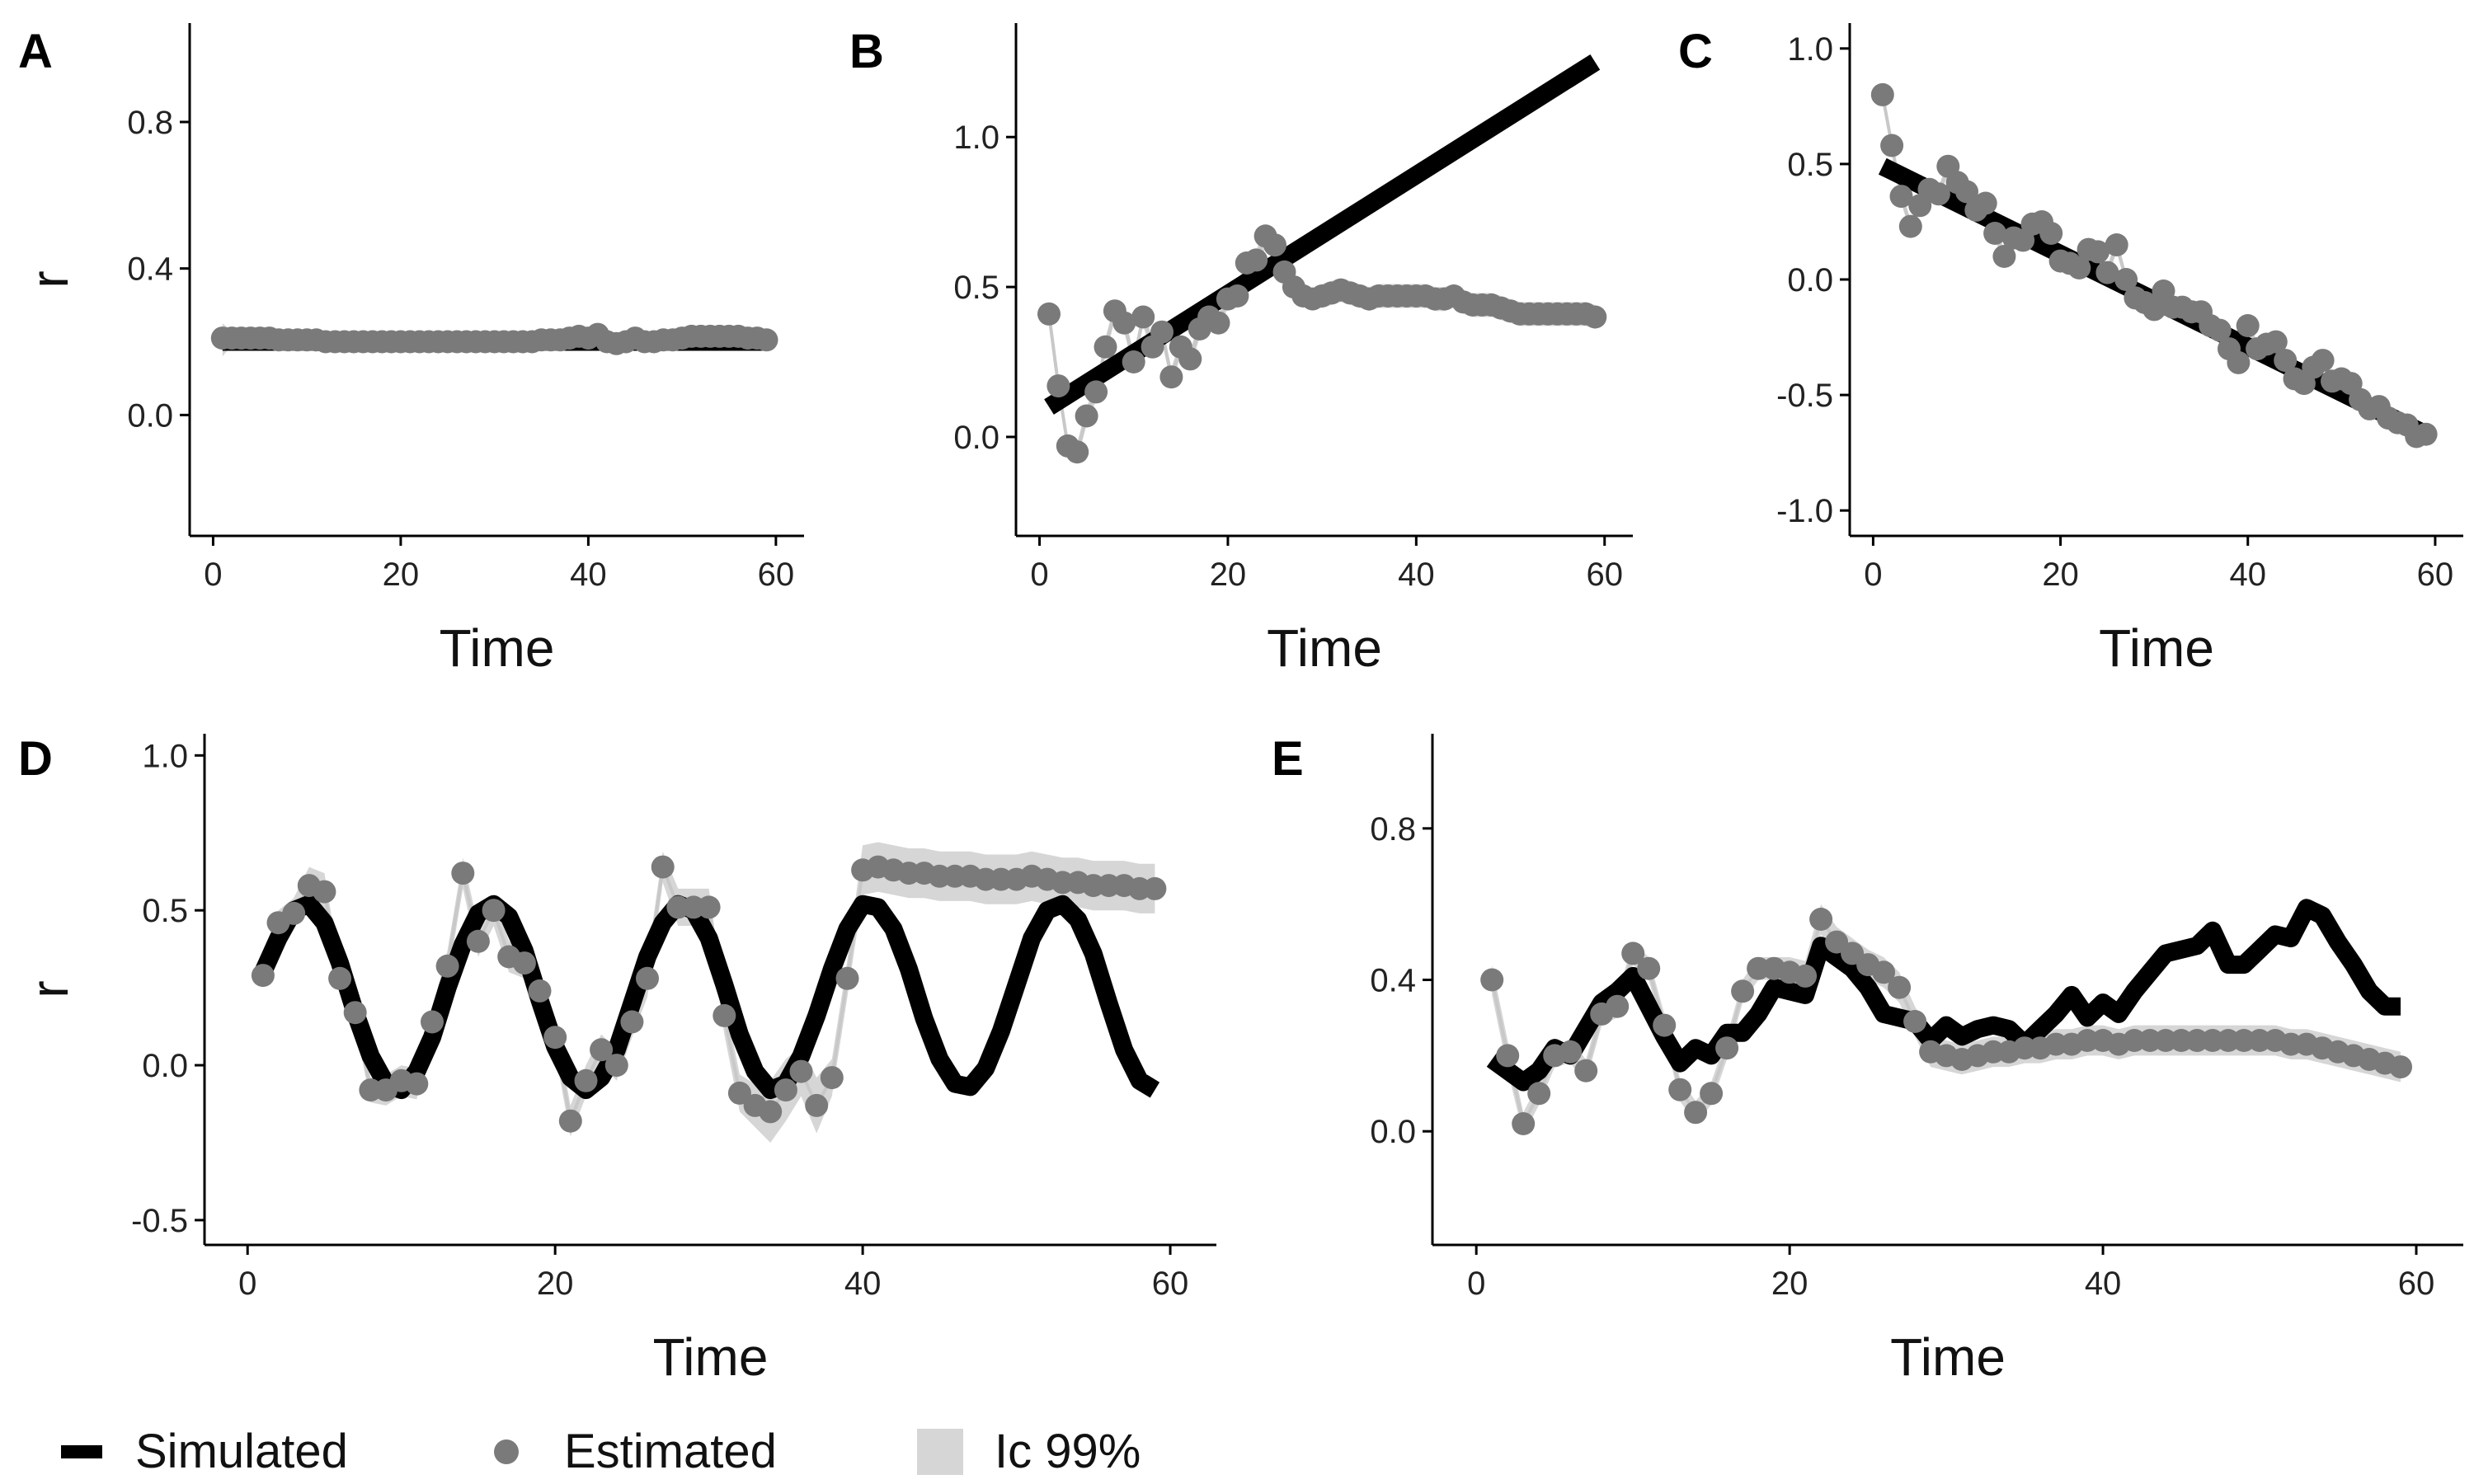 The width and height of the screenshot is (2474, 1484). Describe the element at coordinates (1321, 343) in the screenshot. I see `estimated-line` at that location.